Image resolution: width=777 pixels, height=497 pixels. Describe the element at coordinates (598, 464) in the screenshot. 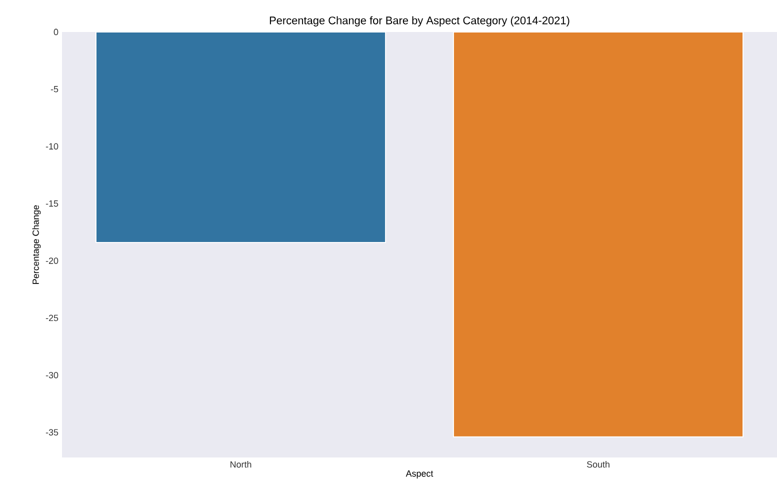

I see `x-tick-label: South` at that location.